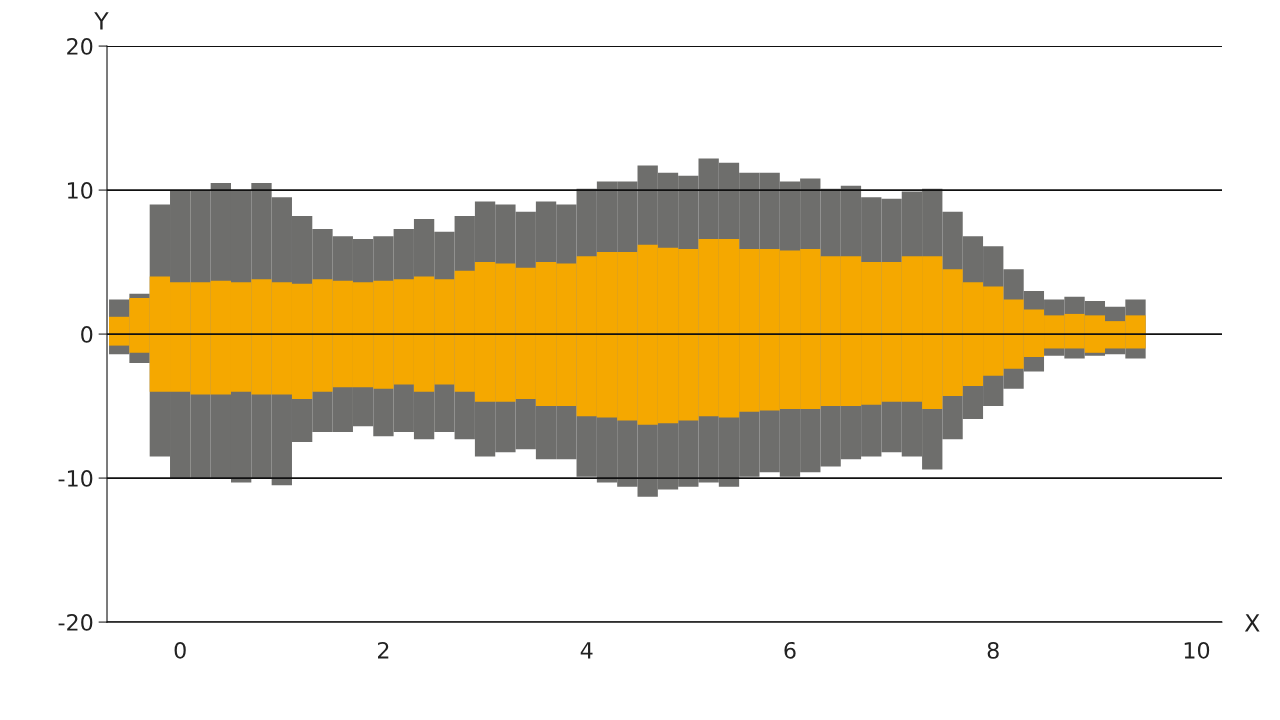 The image size is (1280, 720). What do you see at coordinates (1252, 623) in the screenshot?
I see `x-axis-title: X` at bounding box center [1252, 623].